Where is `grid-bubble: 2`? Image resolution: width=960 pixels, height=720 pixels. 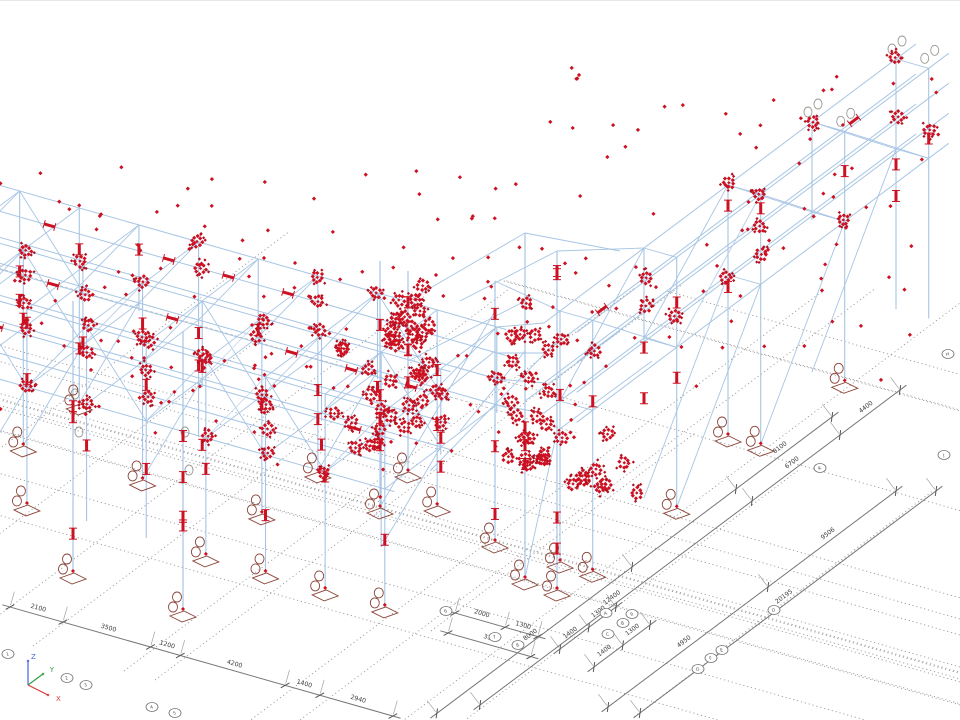 grid-bubble: 2 is located at coordinates (67, 678).